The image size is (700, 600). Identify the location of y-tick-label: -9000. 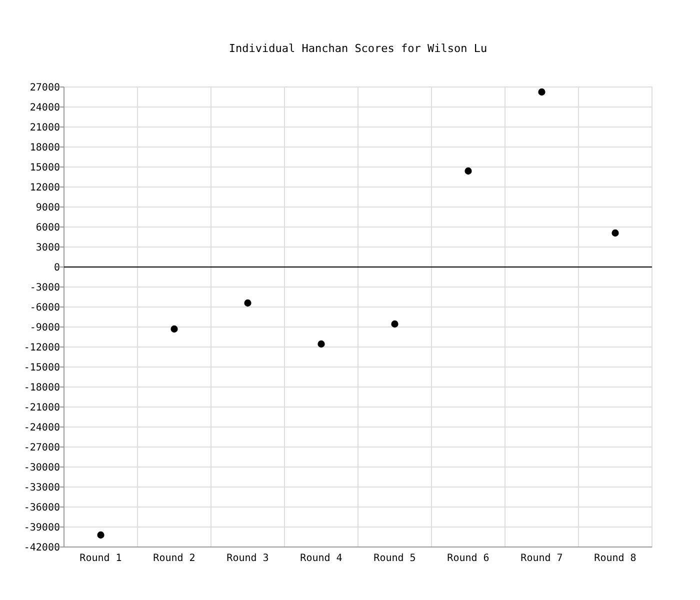
(45, 328).